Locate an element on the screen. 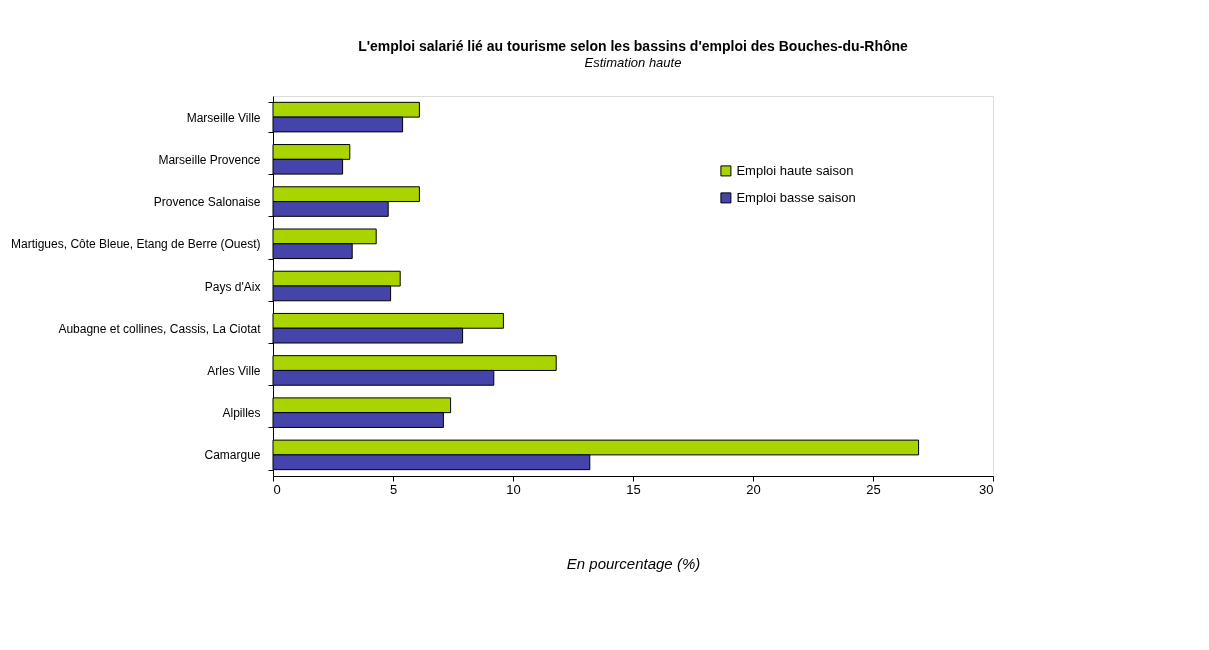  y-tick-label: Alpilles is located at coordinates (241, 413).